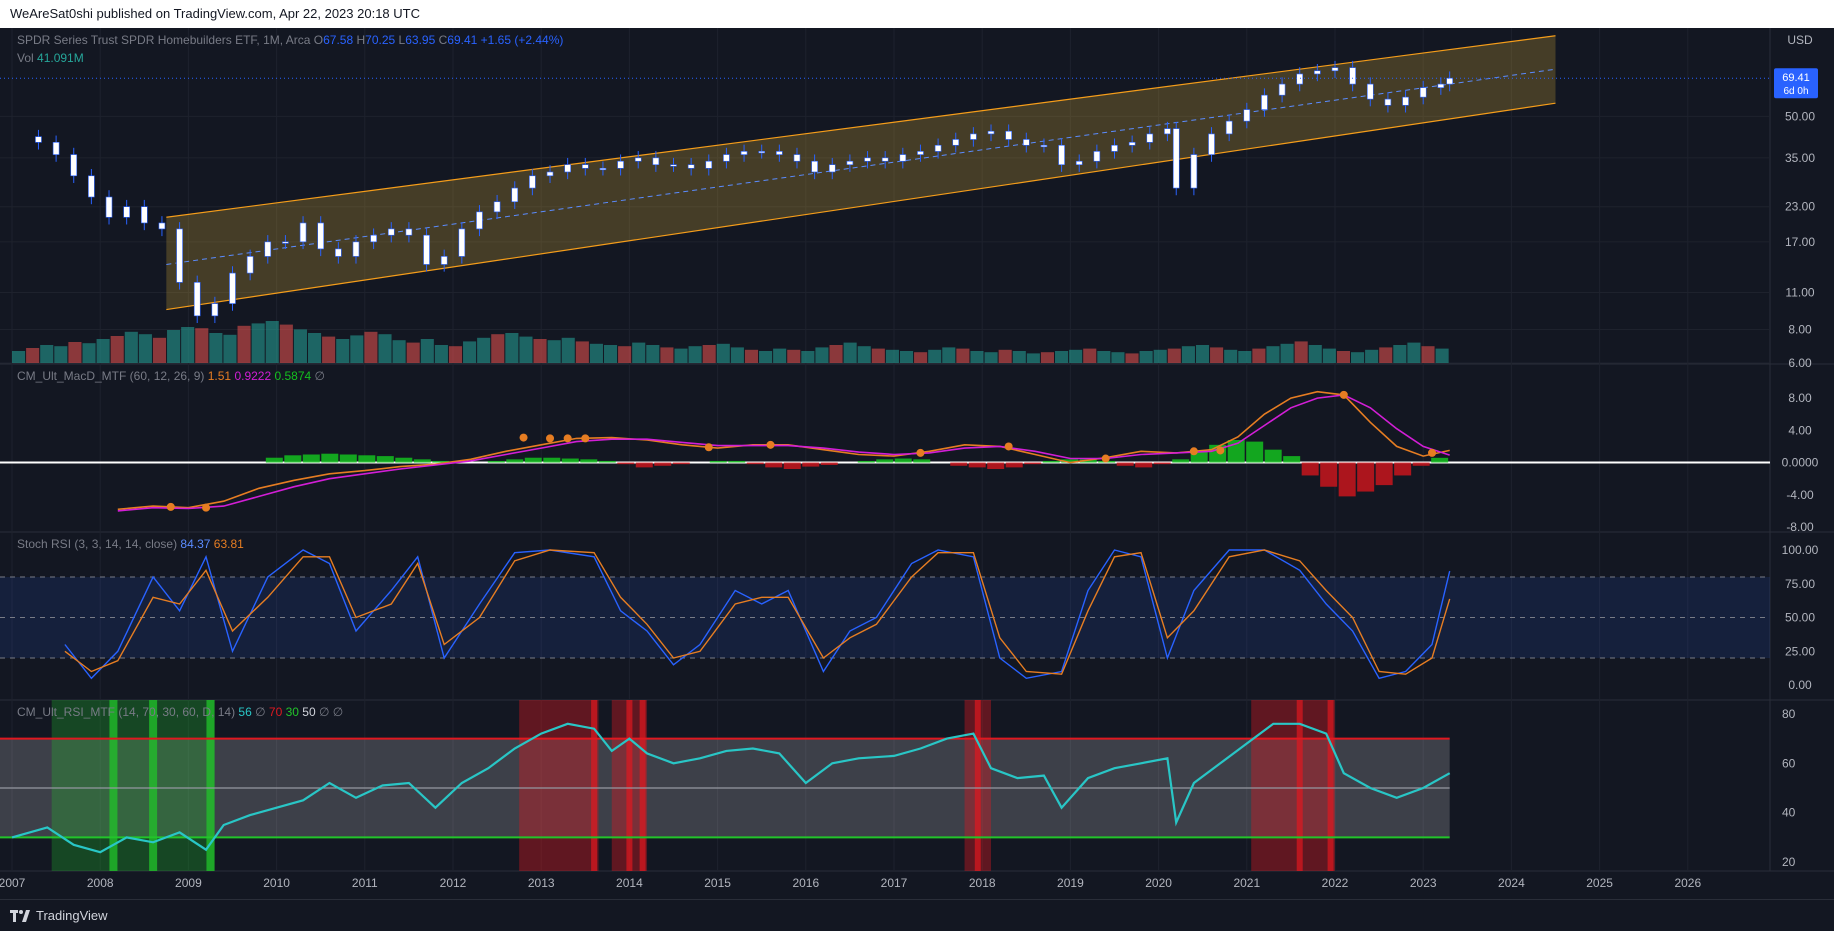 This screenshot has width=1834, height=931. I want to click on x-tick-label: 2016, so click(805, 883).